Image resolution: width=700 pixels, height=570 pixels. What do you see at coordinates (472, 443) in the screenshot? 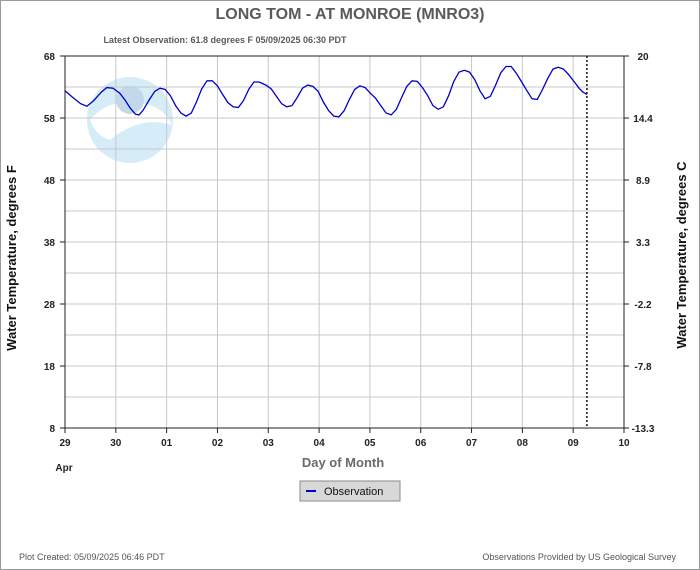
I see `x-tick-label: 07` at bounding box center [472, 443].